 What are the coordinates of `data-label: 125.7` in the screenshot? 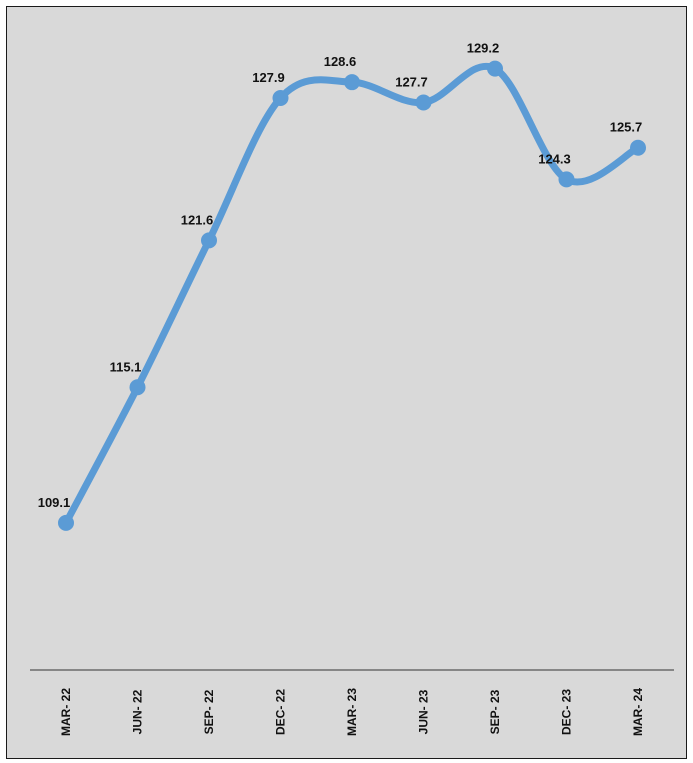 It's located at (626, 127).